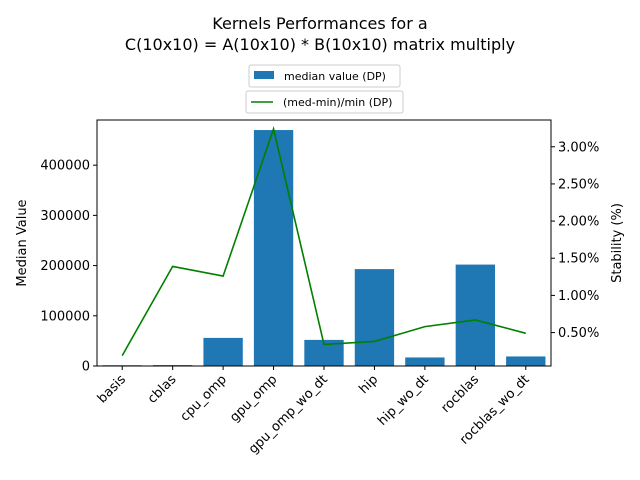  I want to click on bar-rocblas_wo_dt, so click(526, 361).